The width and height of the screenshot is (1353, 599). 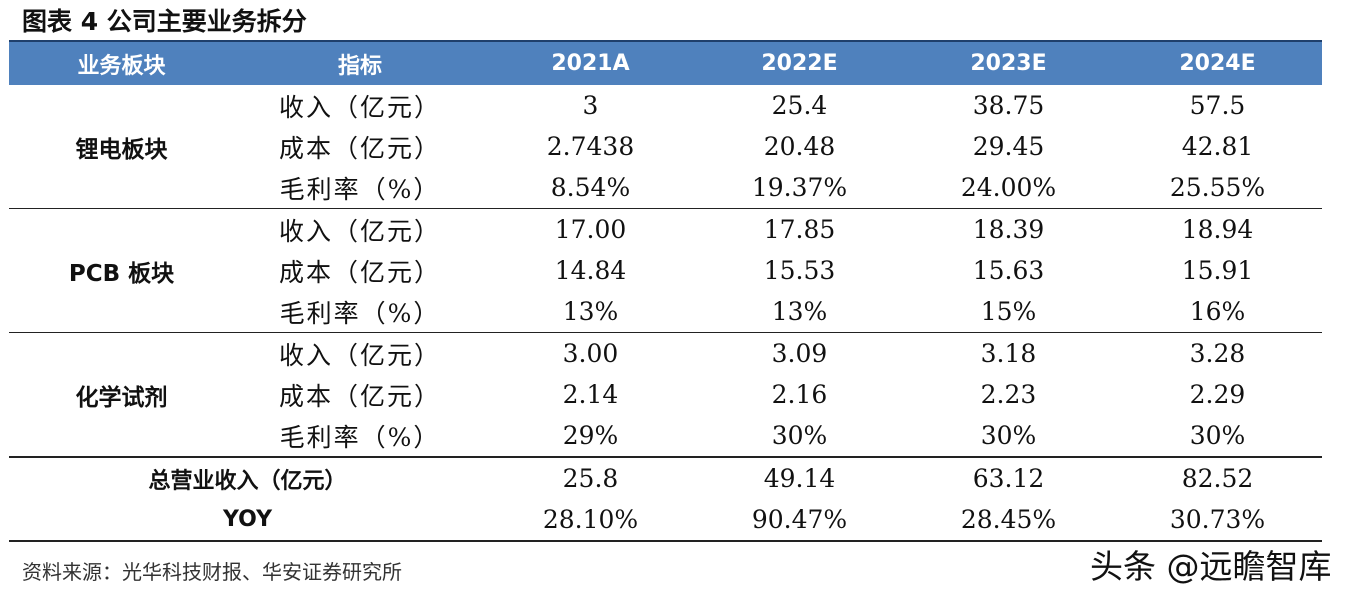 I want to click on figure-caption: 图表 4 公司主要业务拆分, so click(x=164, y=21).